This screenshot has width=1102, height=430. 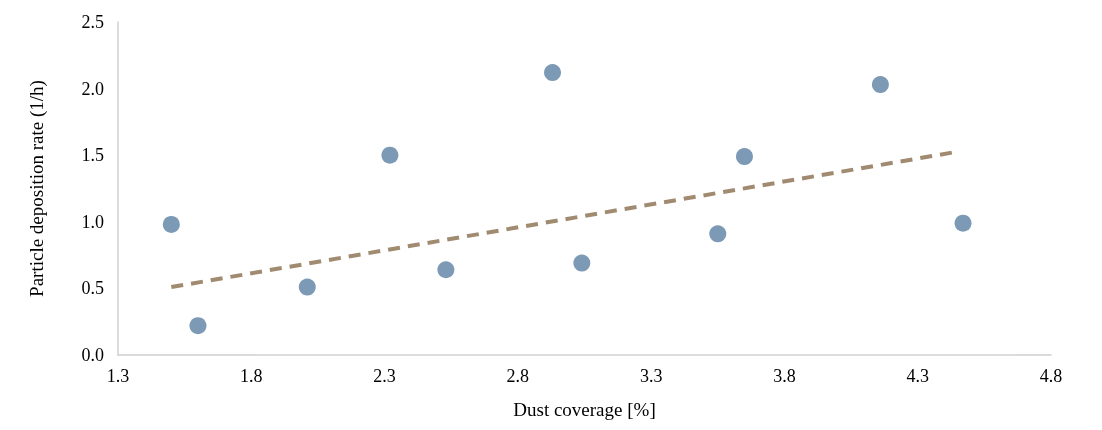 What do you see at coordinates (251, 376) in the screenshot?
I see `x-tick-label: 1.8` at bounding box center [251, 376].